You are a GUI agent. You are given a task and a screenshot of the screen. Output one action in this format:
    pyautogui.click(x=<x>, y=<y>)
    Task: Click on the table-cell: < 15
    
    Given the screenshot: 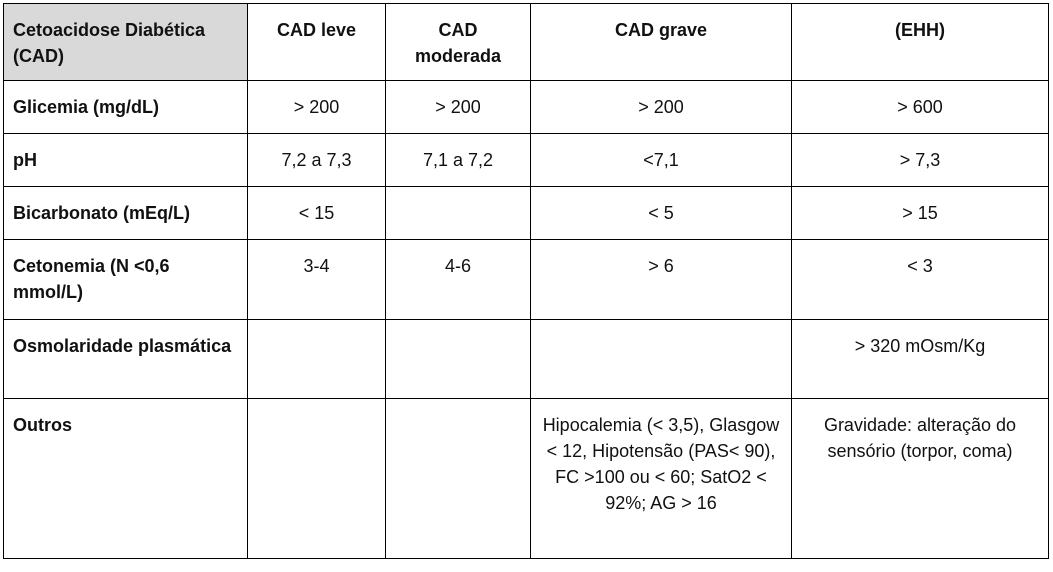 What is the action you would take?
    pyautogui.click(x=316, y=213)
    